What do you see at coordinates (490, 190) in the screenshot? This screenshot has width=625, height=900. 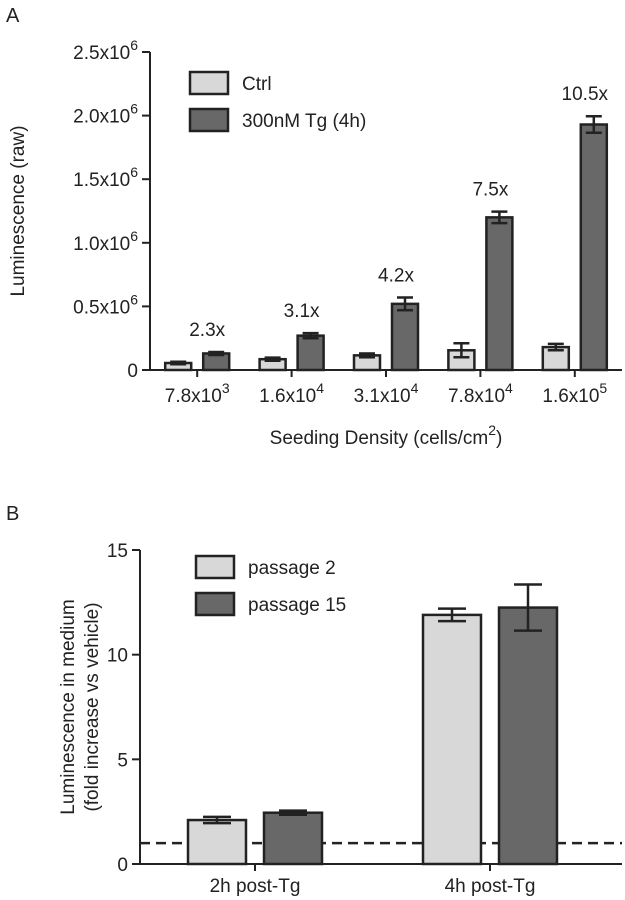 I see `fold-change-label: 7.5x` at bounding box center [490, 190].